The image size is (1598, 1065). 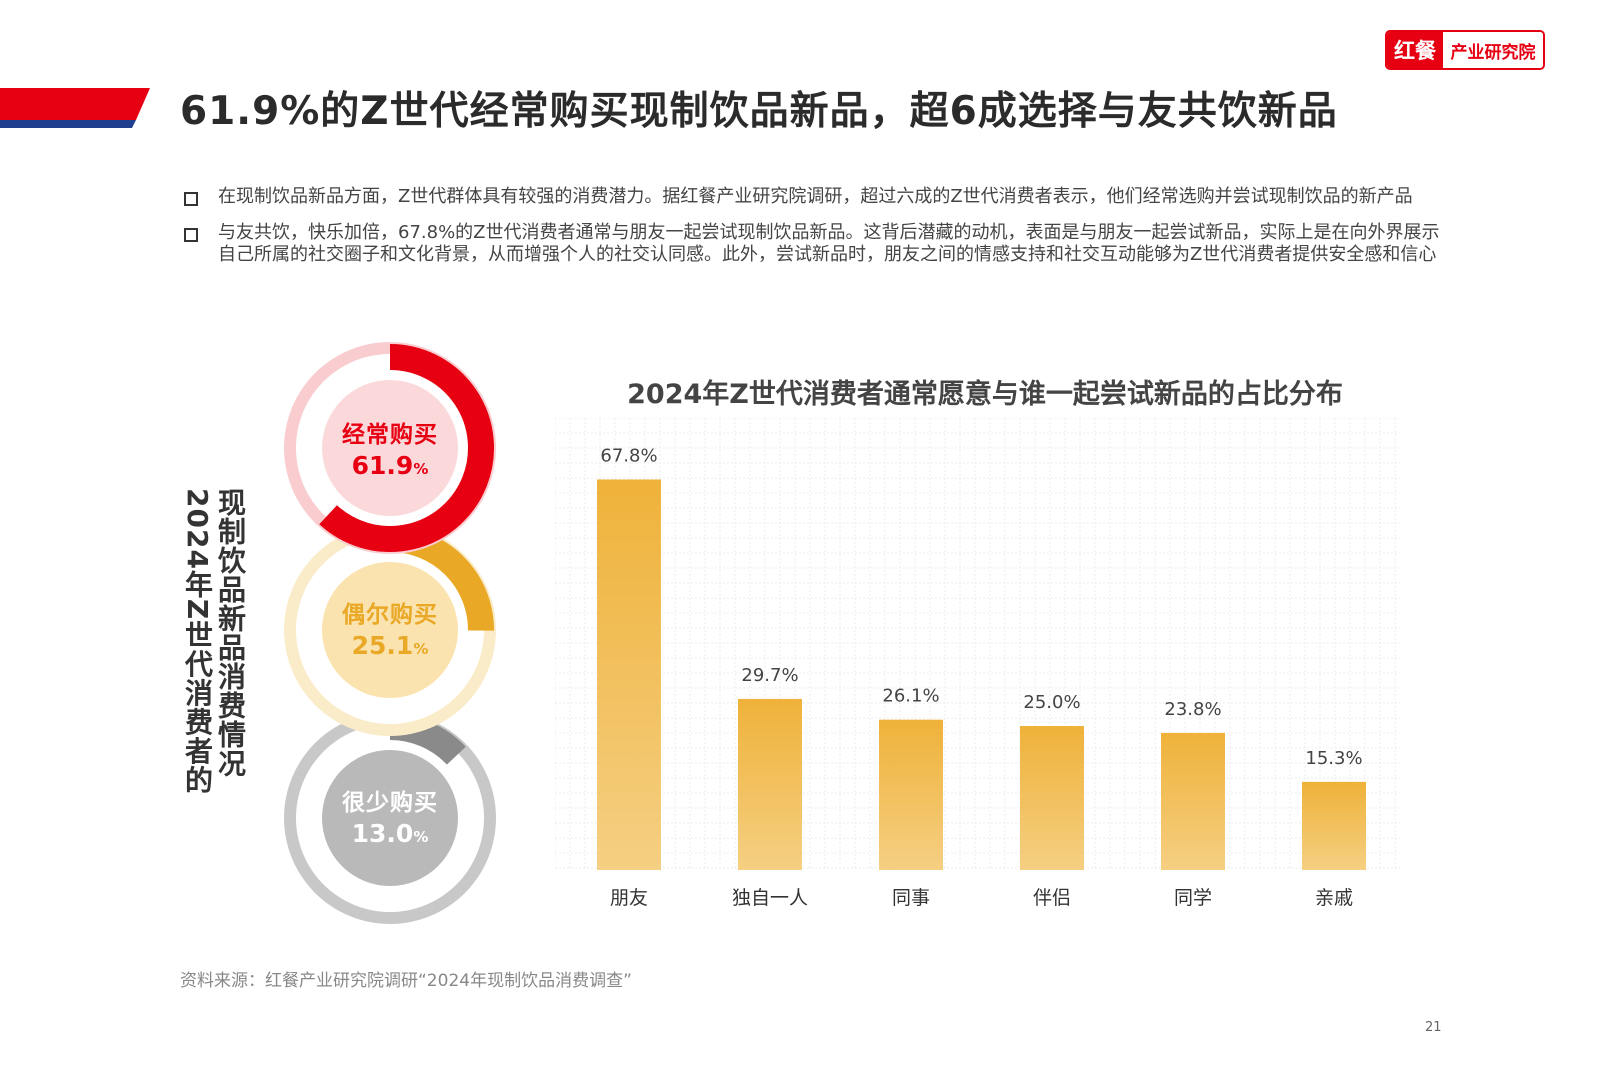 I want to click on donut-name: 偶尔购买, so click(x=390, y=615).